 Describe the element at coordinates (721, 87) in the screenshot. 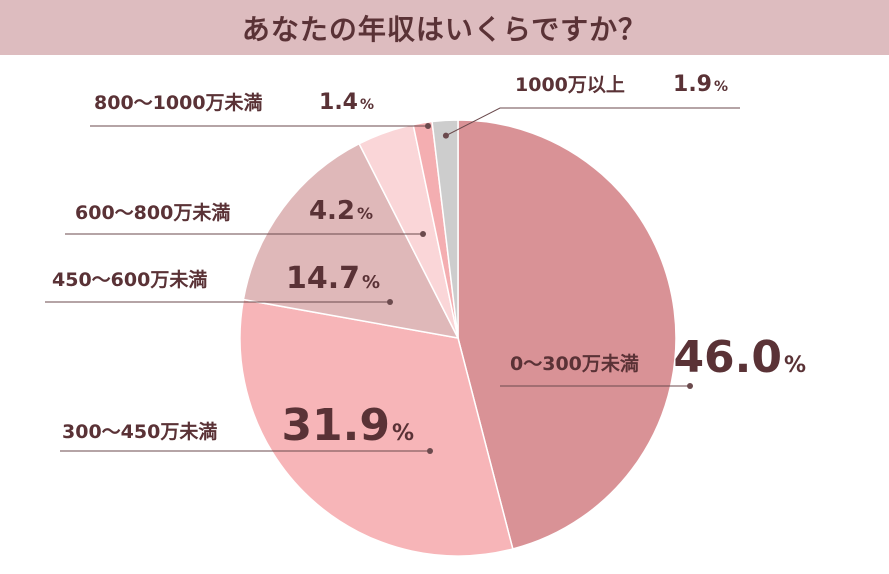

I see `slice-unit-5: %` at that location.